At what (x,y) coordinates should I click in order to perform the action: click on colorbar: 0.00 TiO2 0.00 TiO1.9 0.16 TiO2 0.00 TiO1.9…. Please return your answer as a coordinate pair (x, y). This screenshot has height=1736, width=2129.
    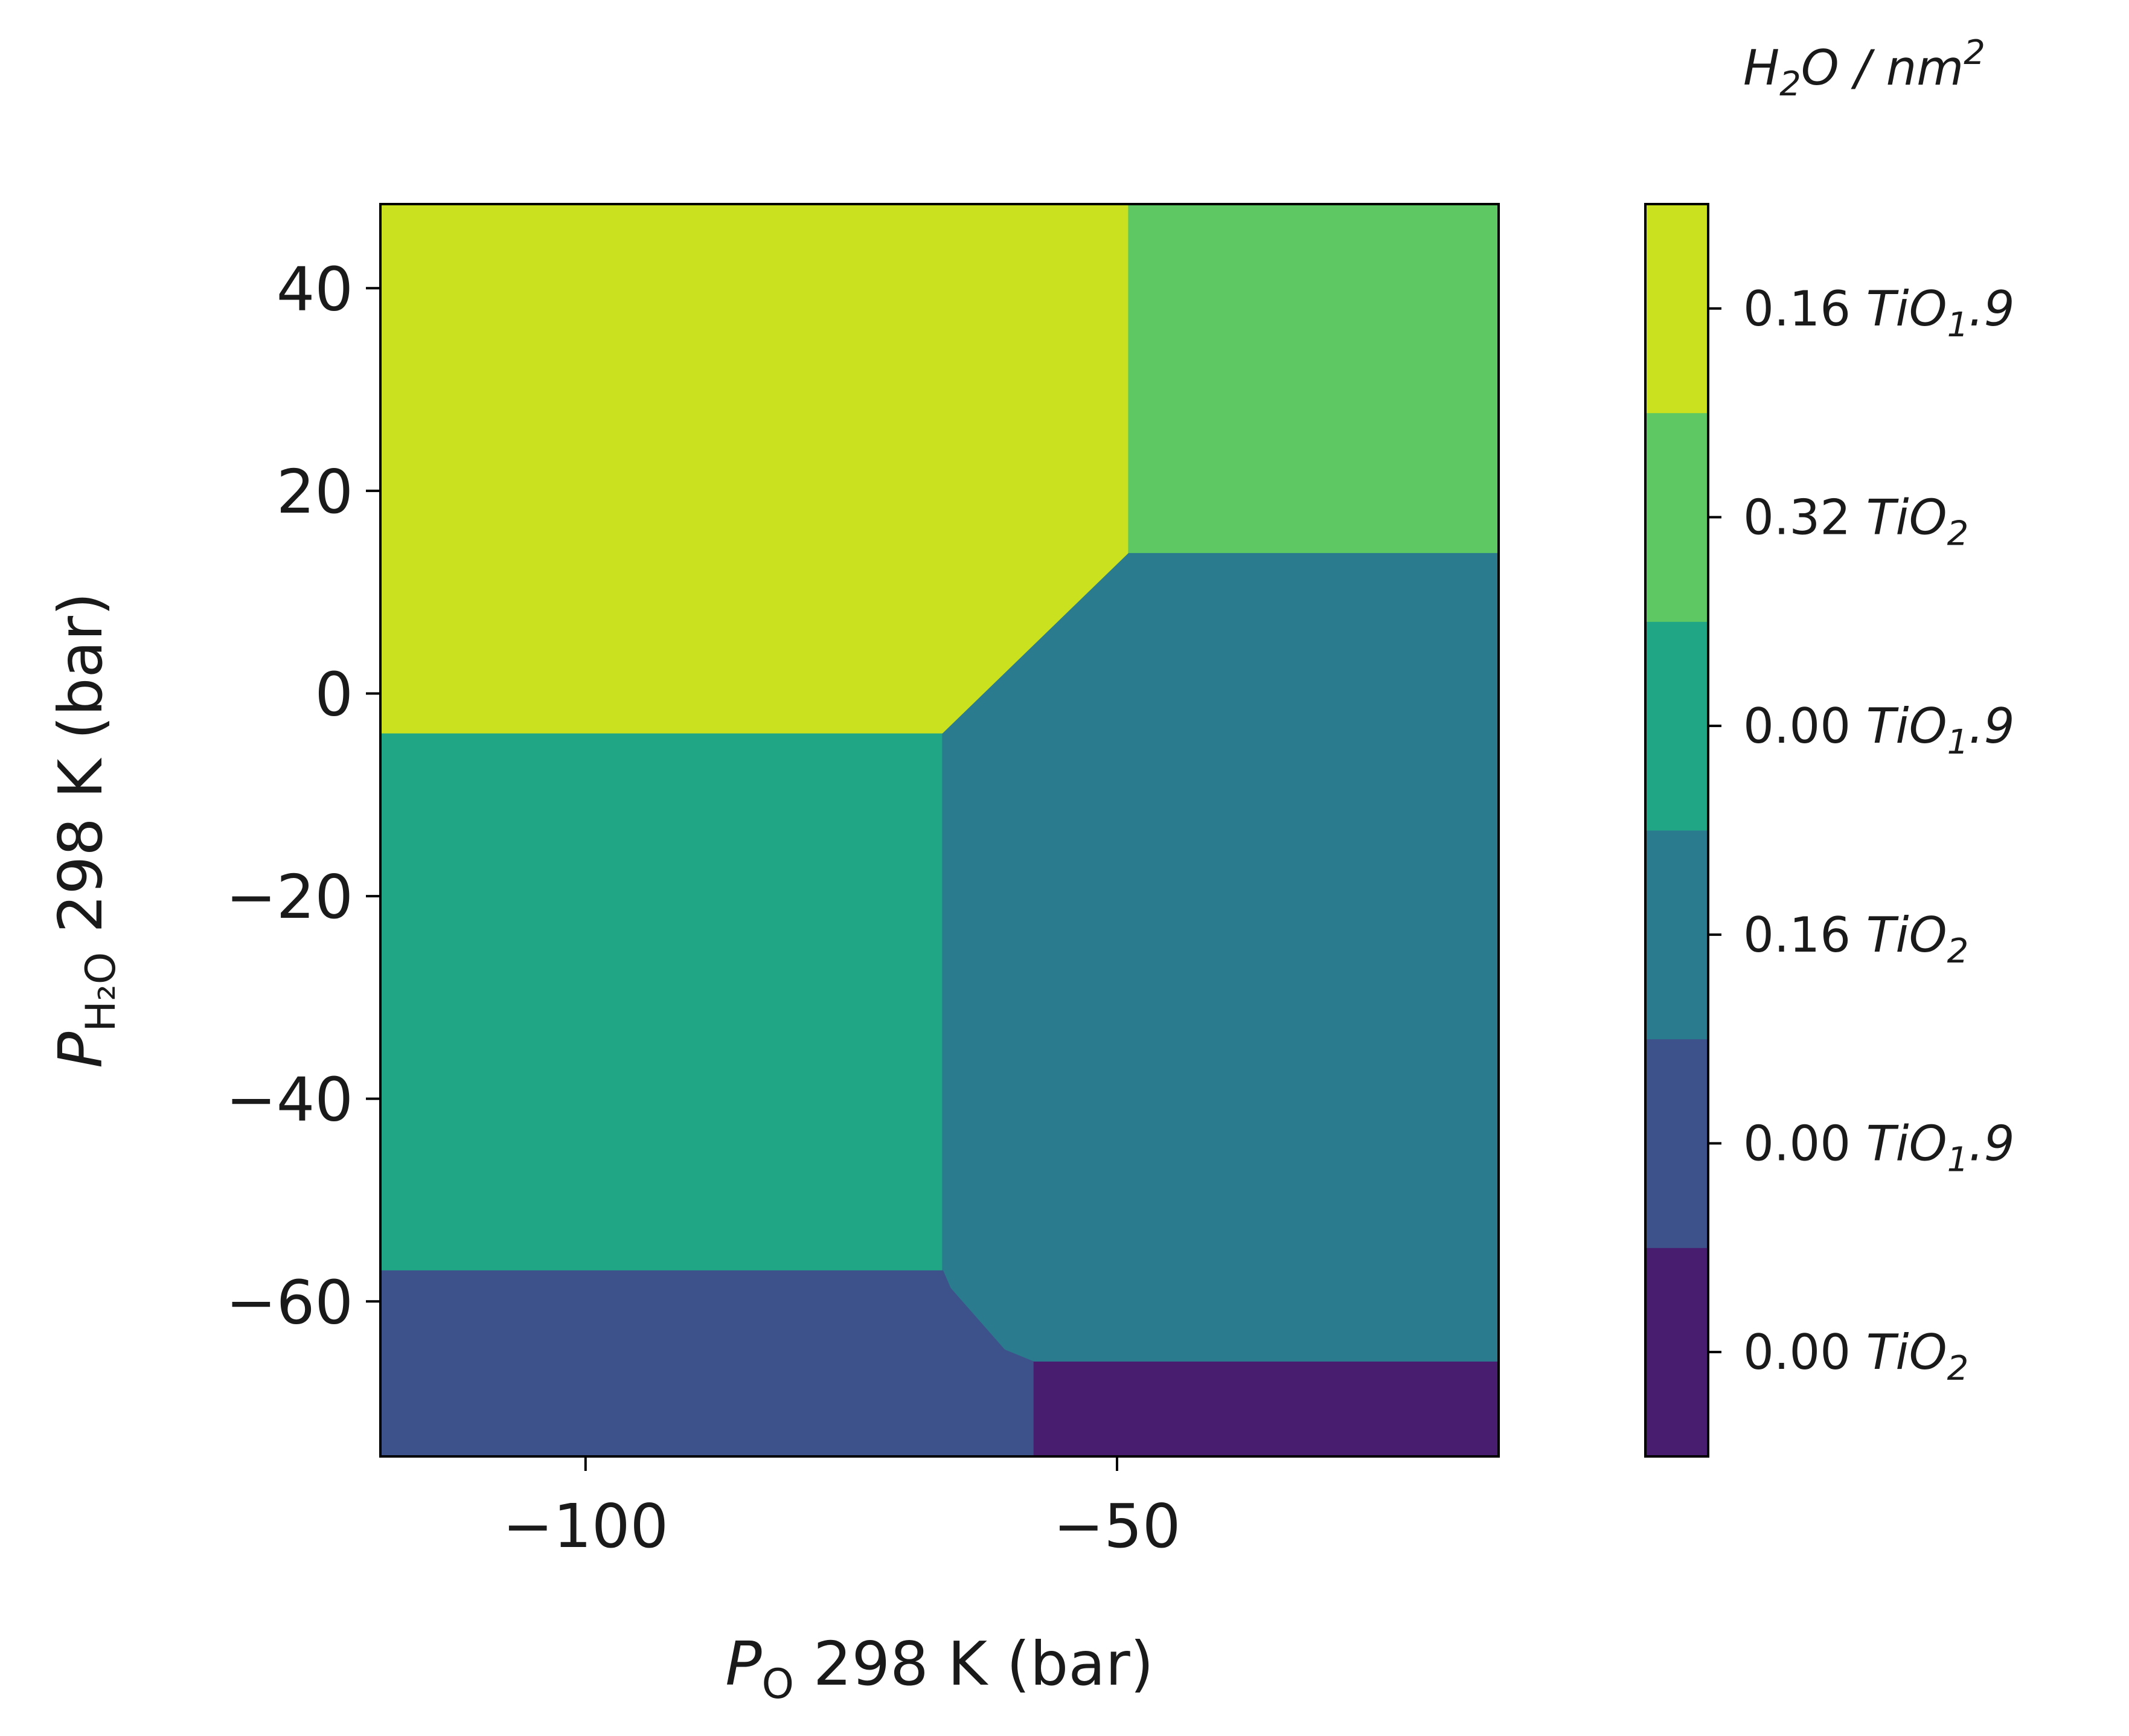
    Looking at the image, I should click on (1829, 745).